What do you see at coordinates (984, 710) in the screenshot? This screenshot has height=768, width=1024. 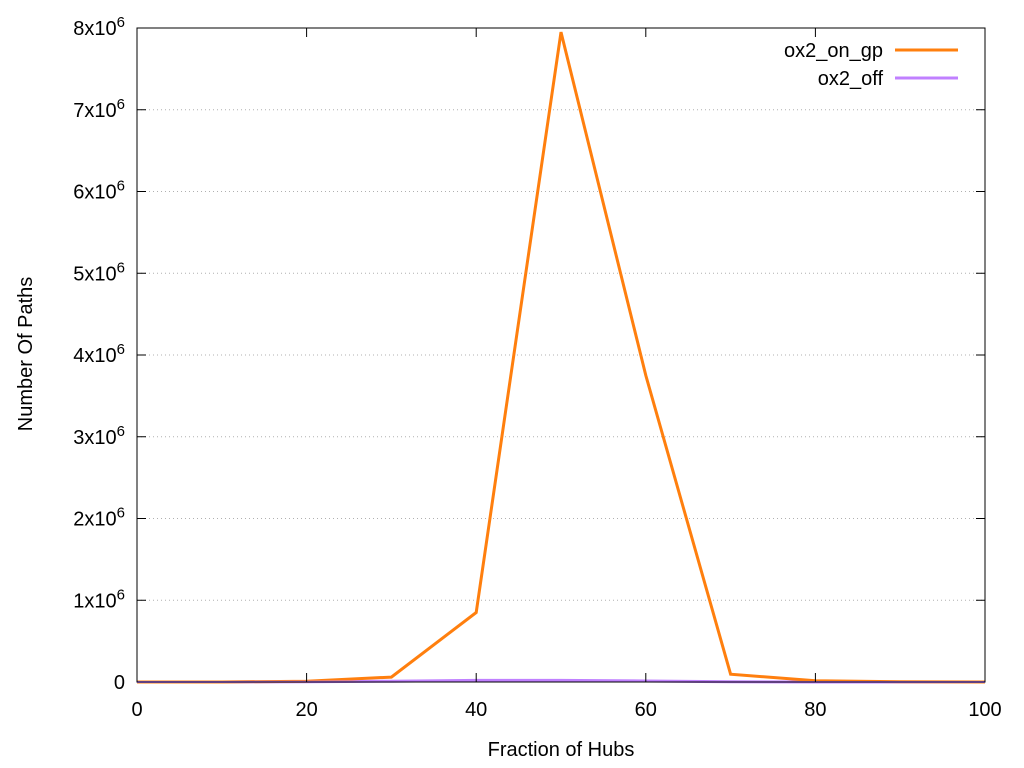 I see `x-tick-label: 100` at bounding box center [984, 710].